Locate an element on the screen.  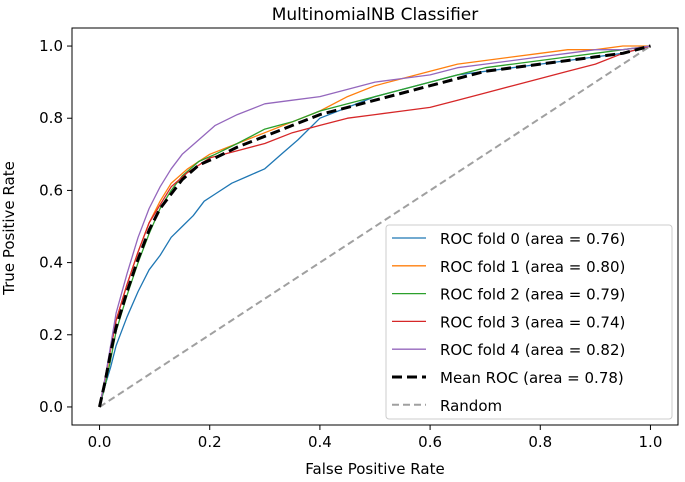
legend-label-2: ROC fold 2 (area = 0.79) is located at coordinates (532, 295).